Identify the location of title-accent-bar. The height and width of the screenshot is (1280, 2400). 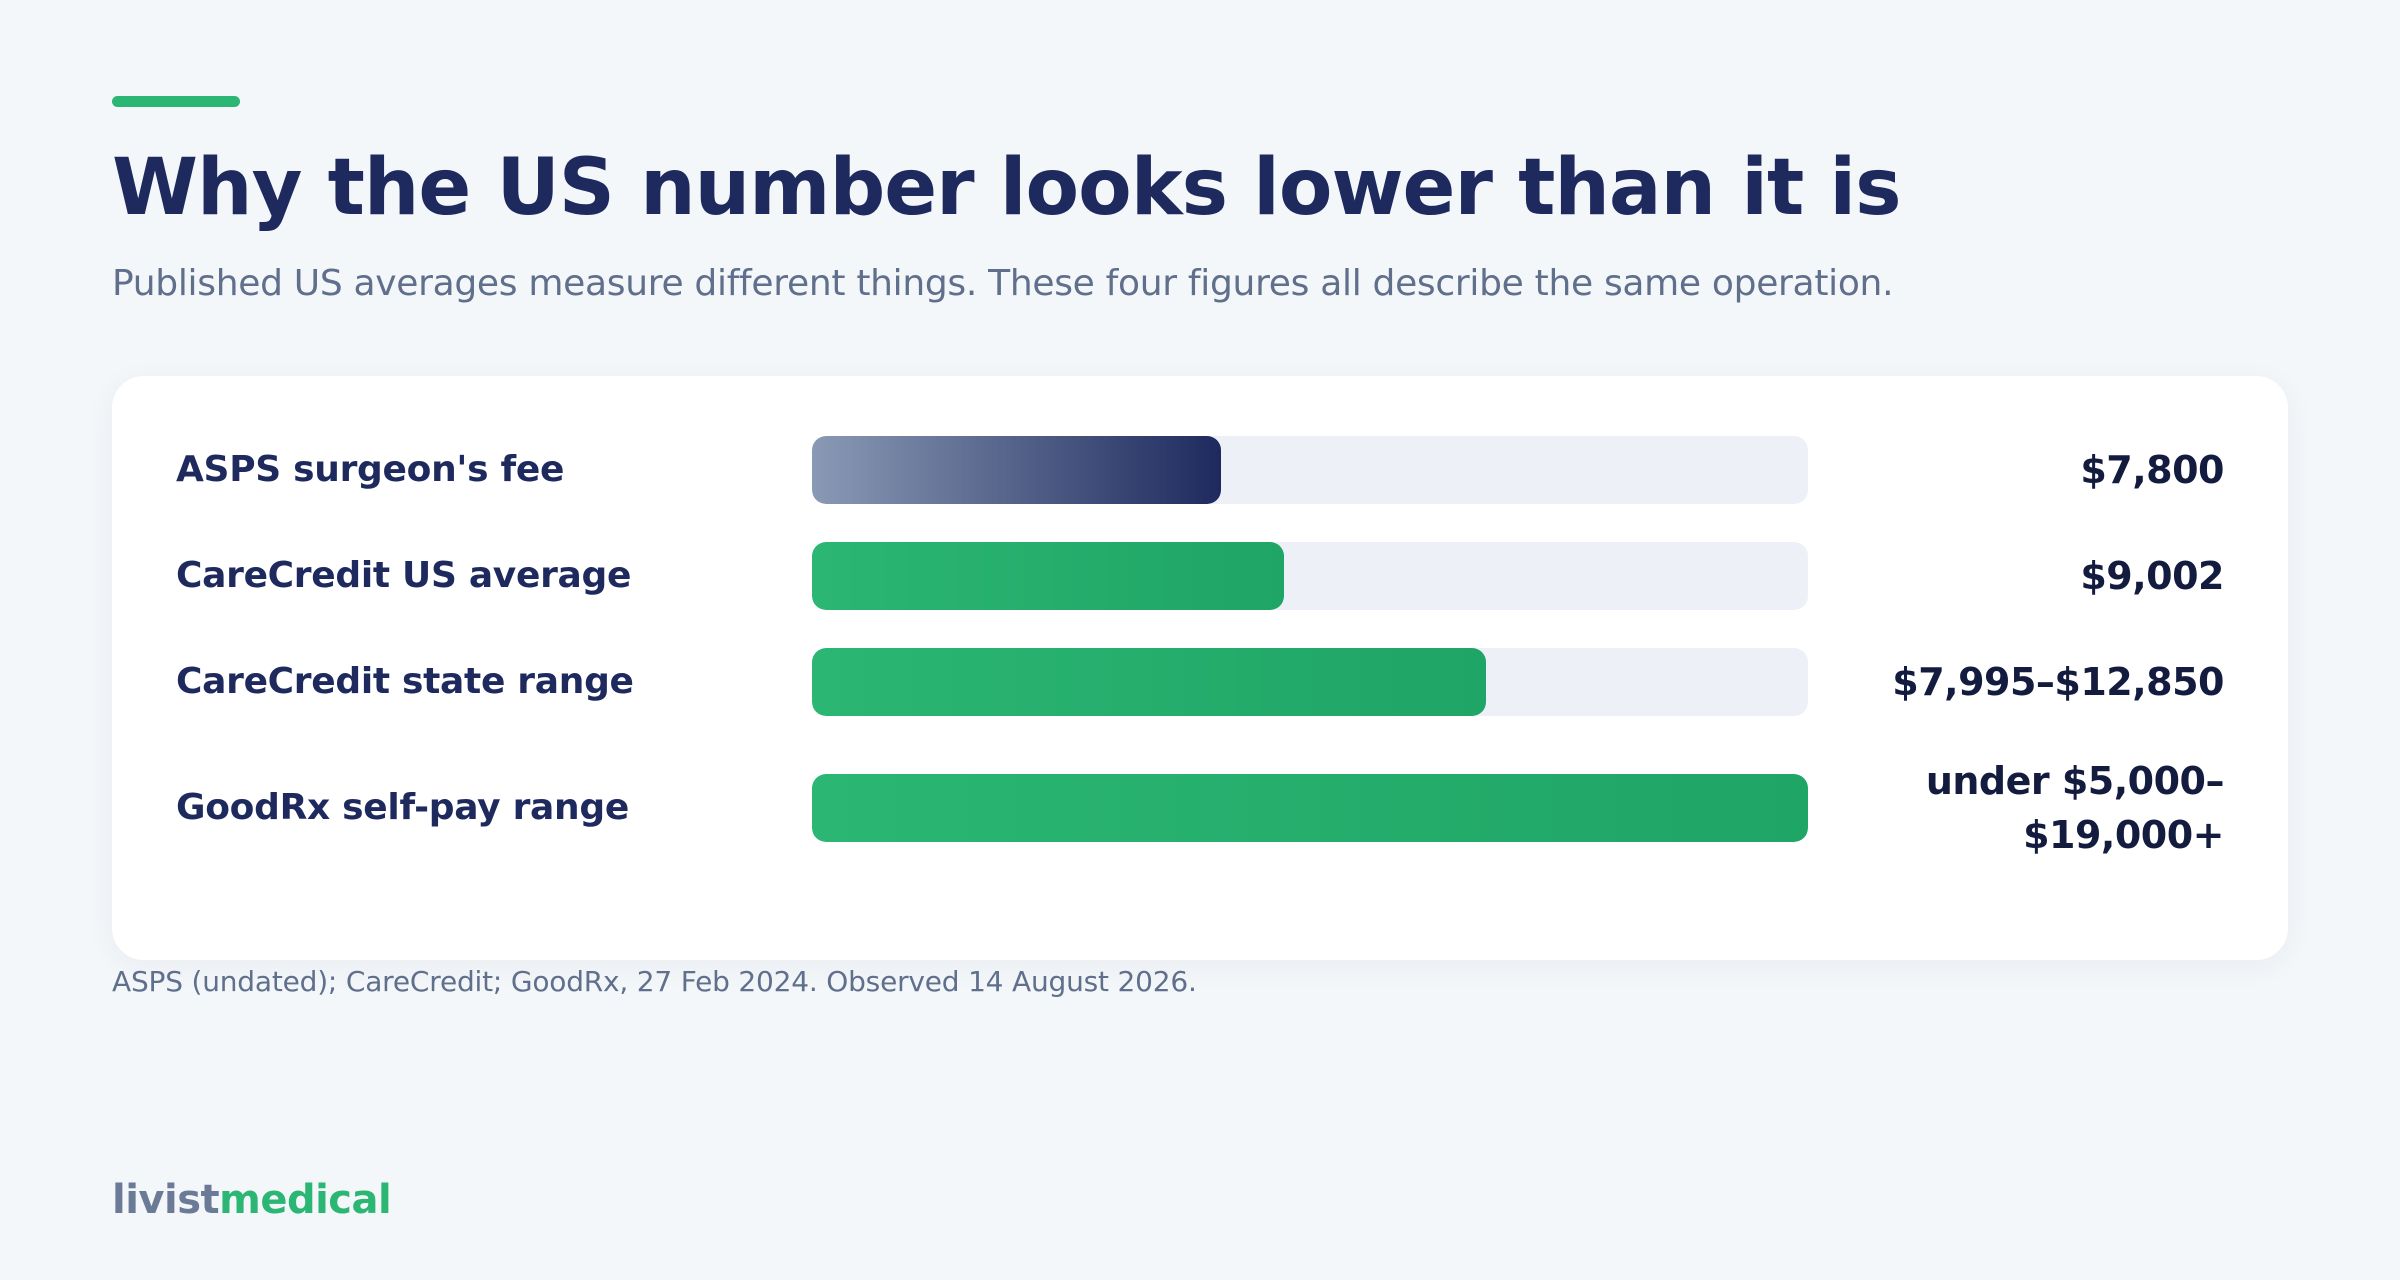
(176, 101).